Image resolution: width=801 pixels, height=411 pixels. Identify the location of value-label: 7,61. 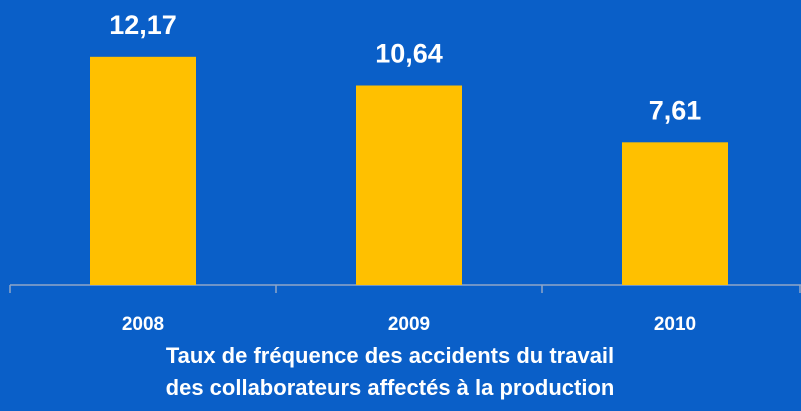
(675, 110).